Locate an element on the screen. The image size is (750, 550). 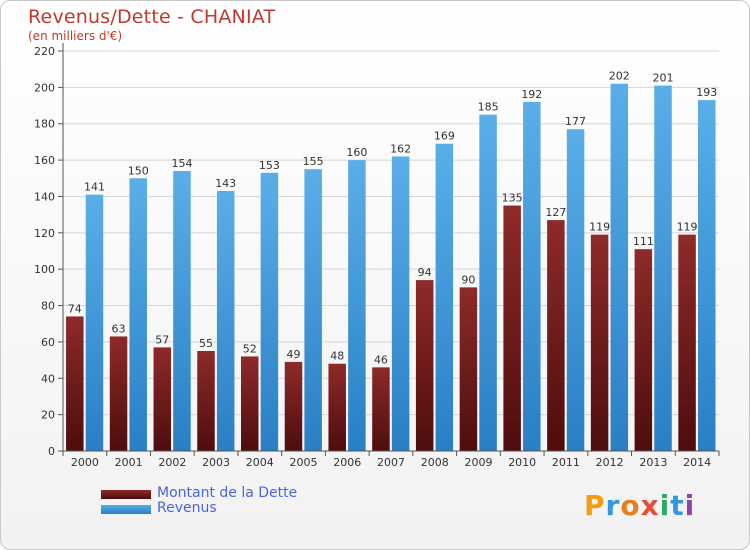
x-tick-label: 2001 is located at coordinates (129, 462).